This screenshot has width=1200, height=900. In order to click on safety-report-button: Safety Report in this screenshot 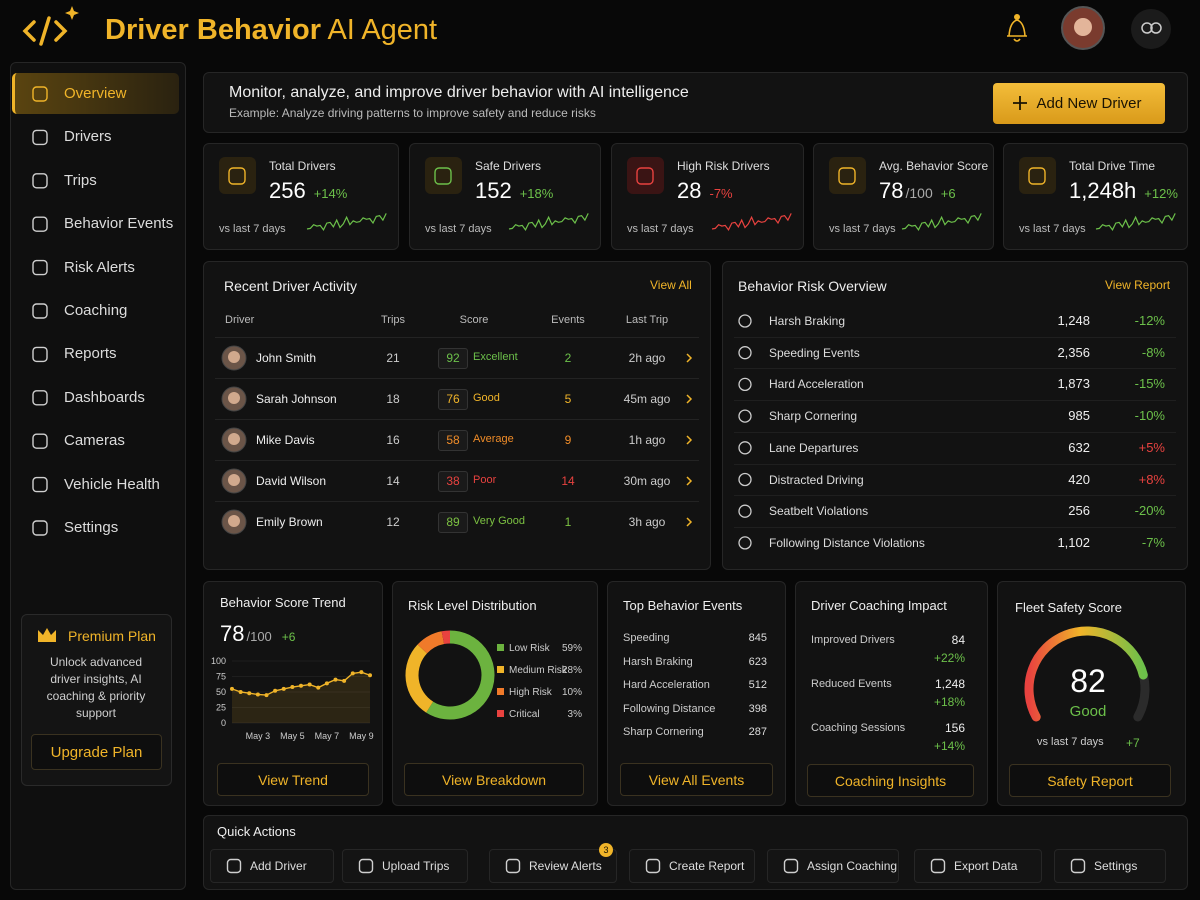, I will do `click(1090, 780)`.